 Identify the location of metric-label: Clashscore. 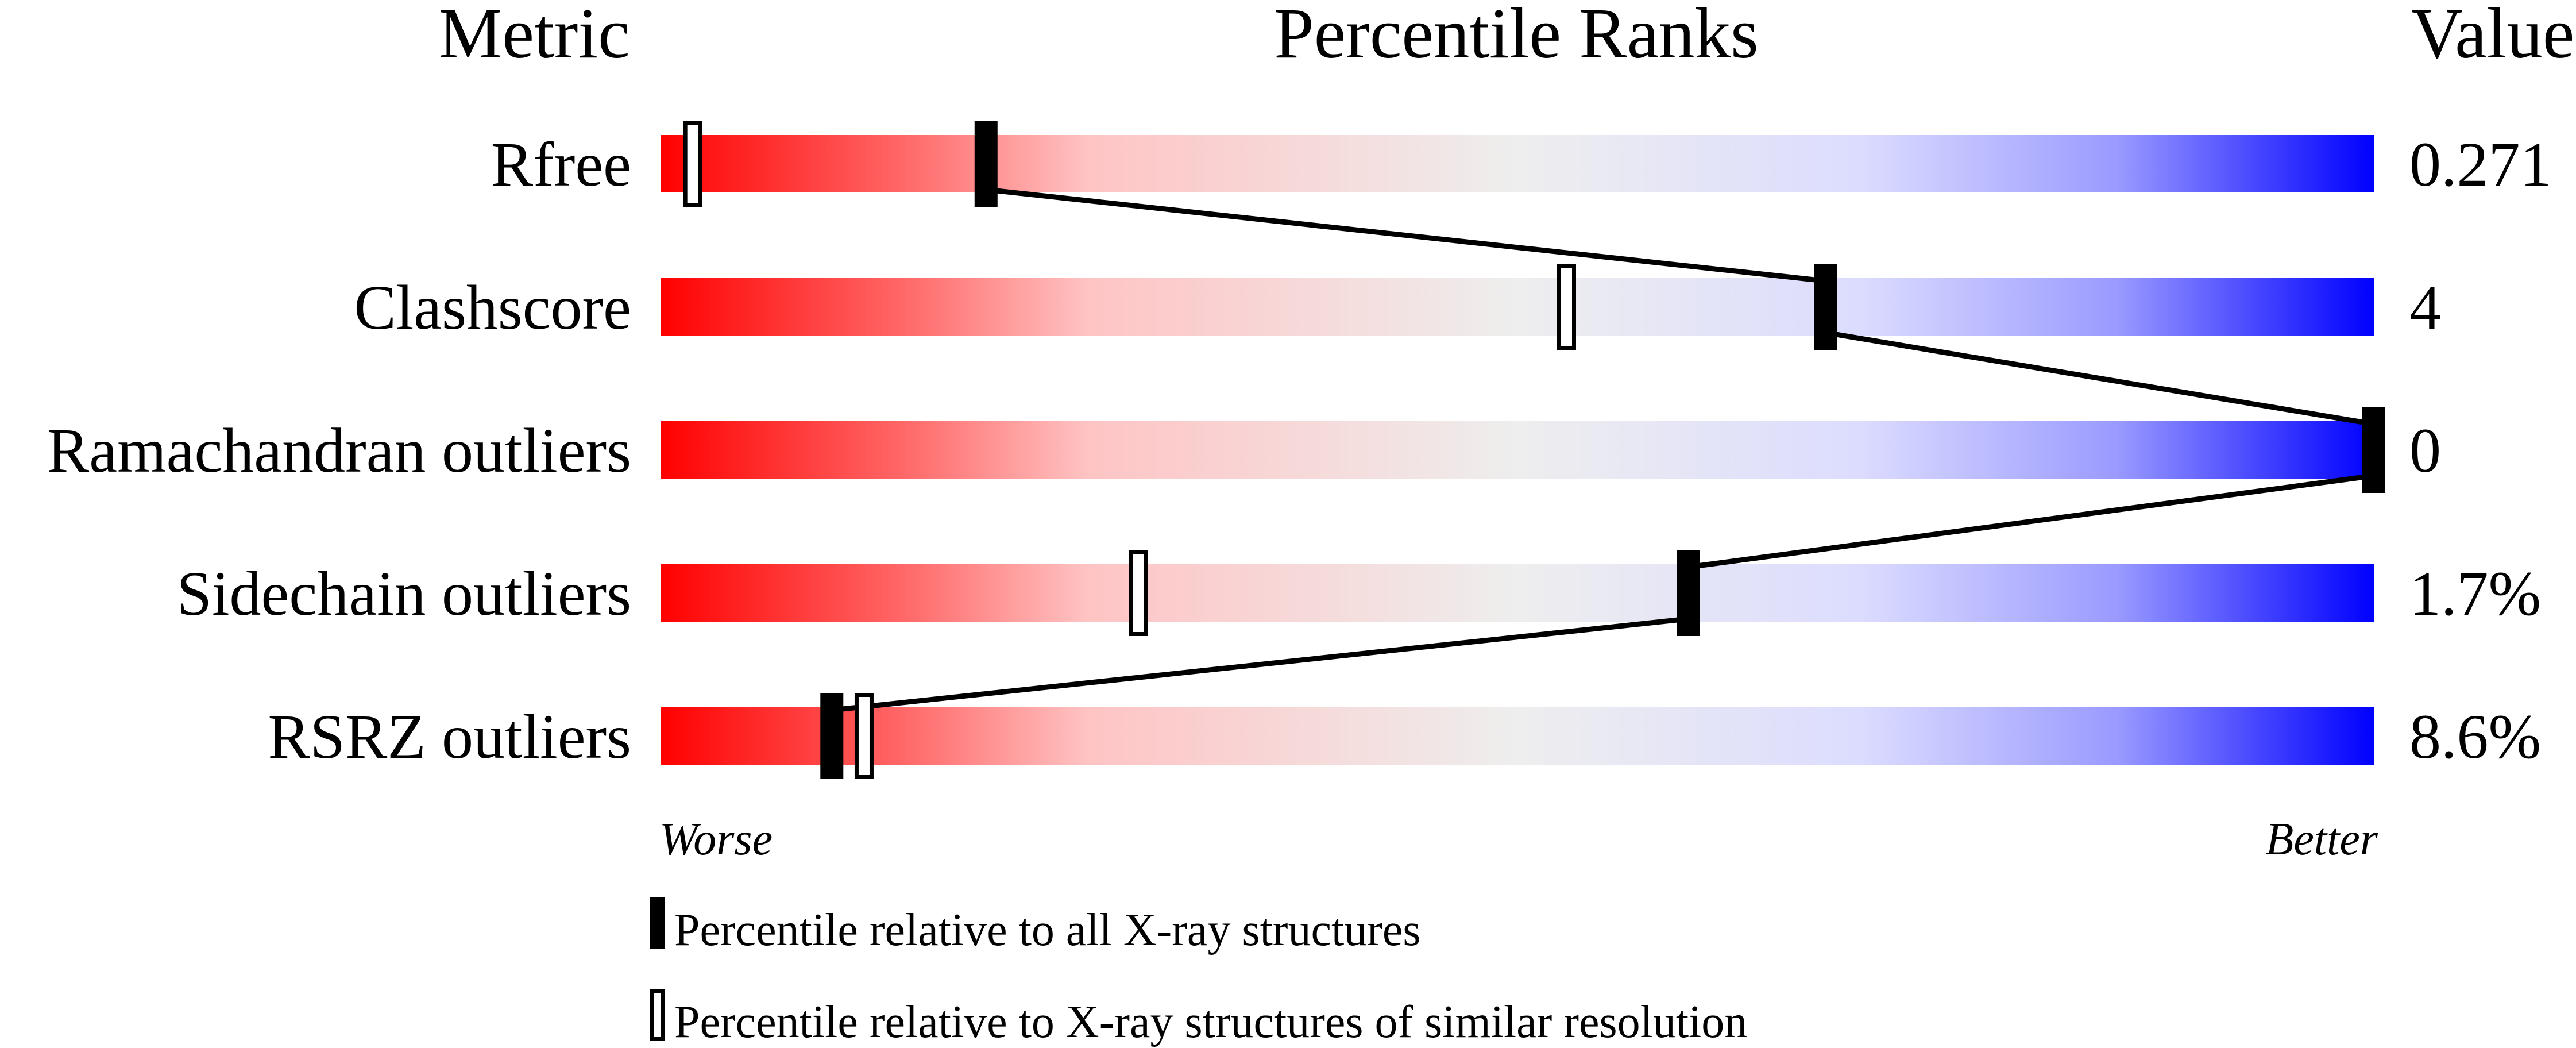
(492, 307).